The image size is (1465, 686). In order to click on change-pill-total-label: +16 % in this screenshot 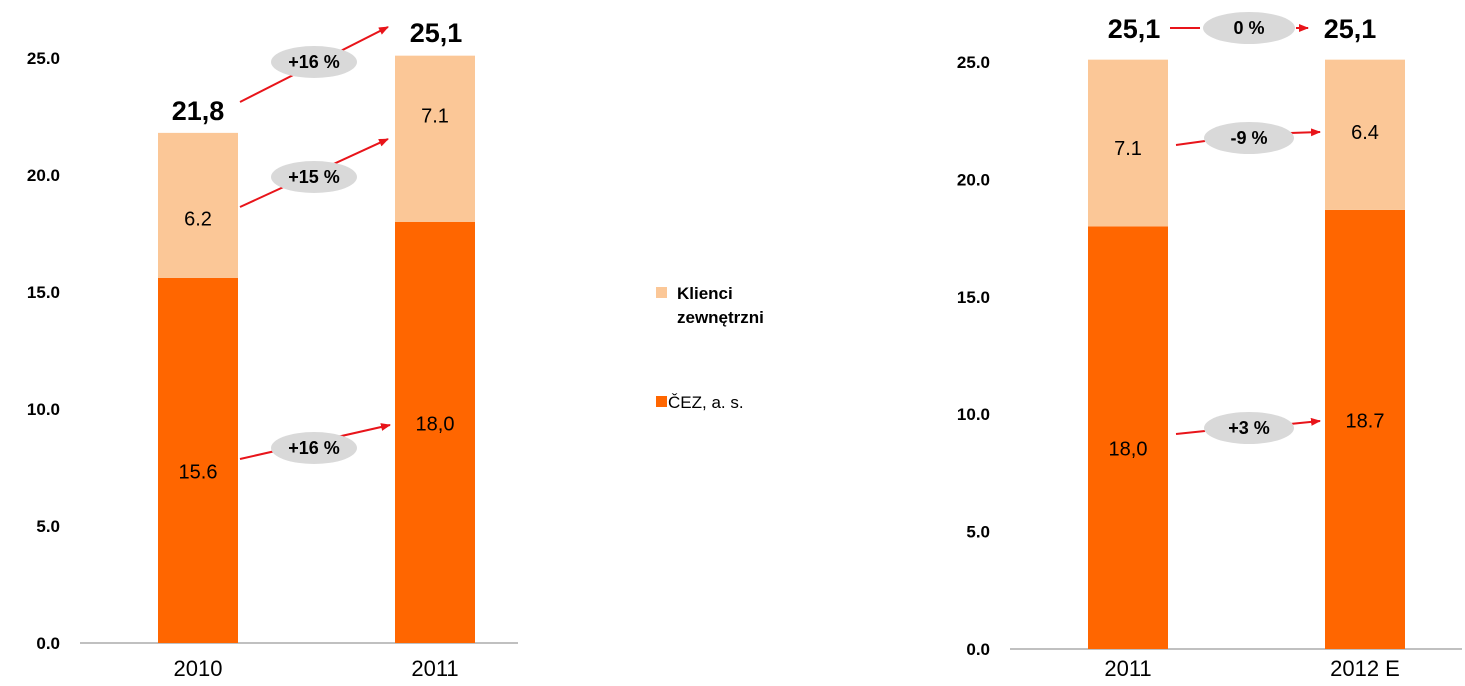, I will do `click(314, 62)`.